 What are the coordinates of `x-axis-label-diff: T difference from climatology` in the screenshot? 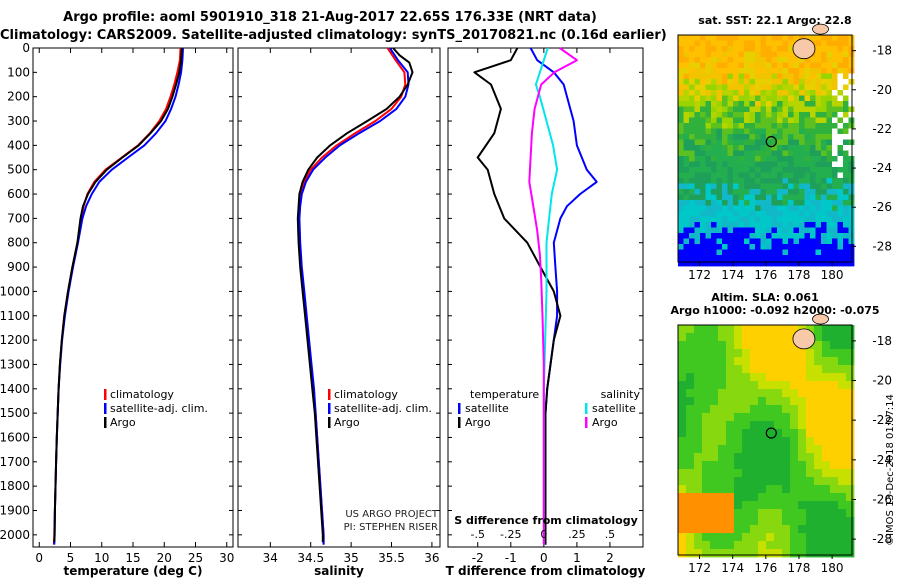 It's located at (546, 571).